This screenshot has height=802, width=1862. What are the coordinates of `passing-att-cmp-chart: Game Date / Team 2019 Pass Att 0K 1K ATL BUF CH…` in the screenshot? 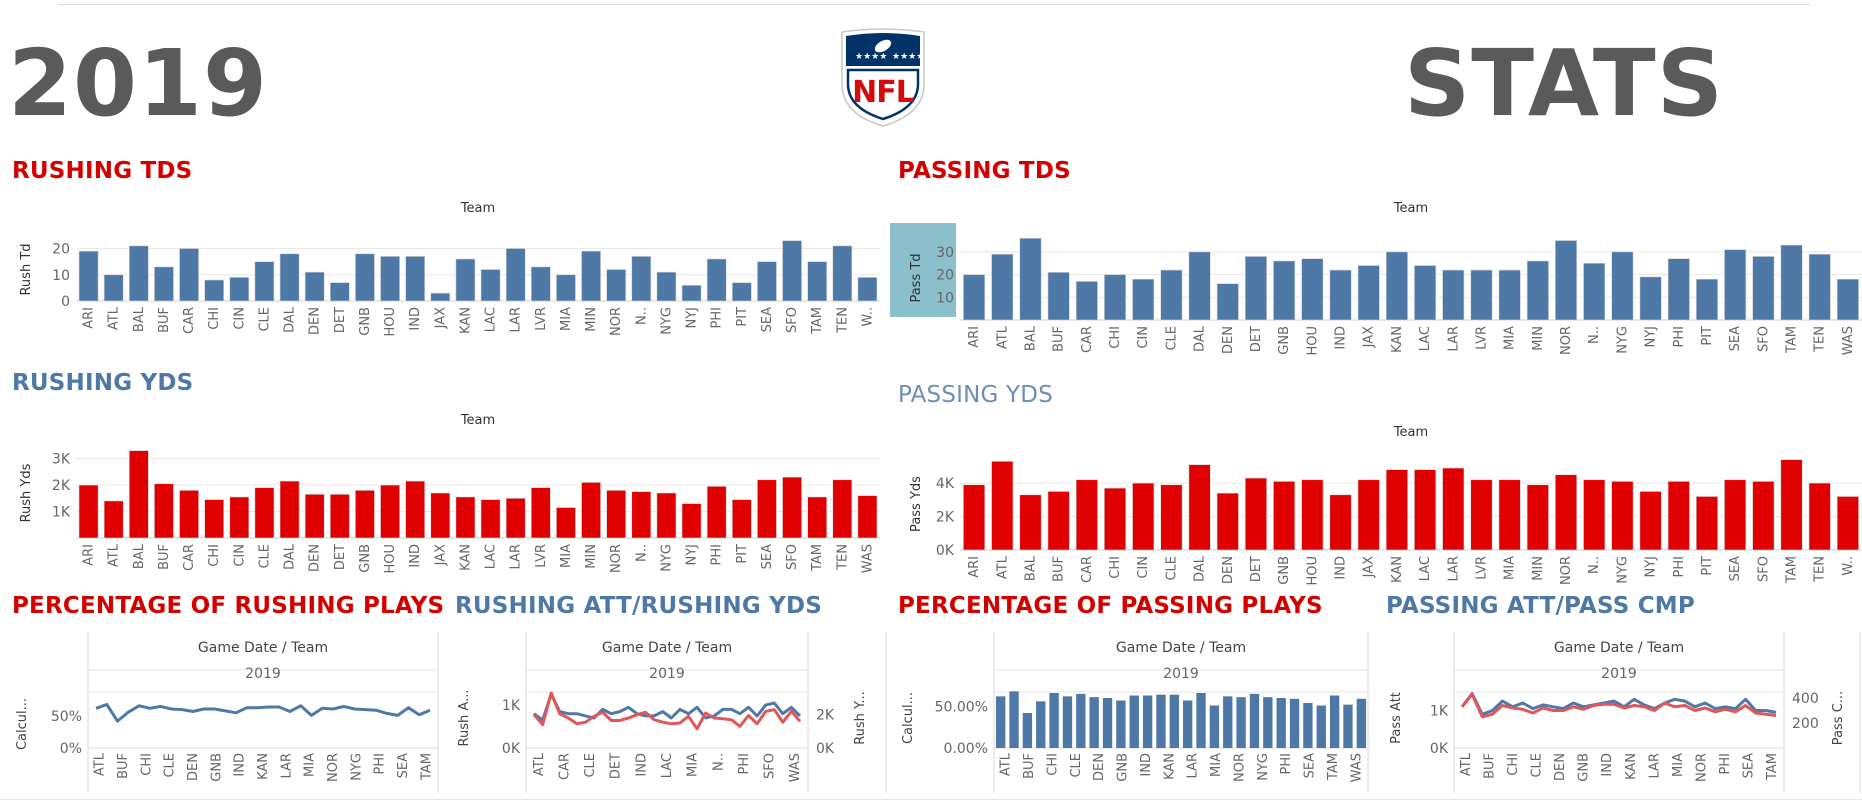 It's located at (1625, 712).